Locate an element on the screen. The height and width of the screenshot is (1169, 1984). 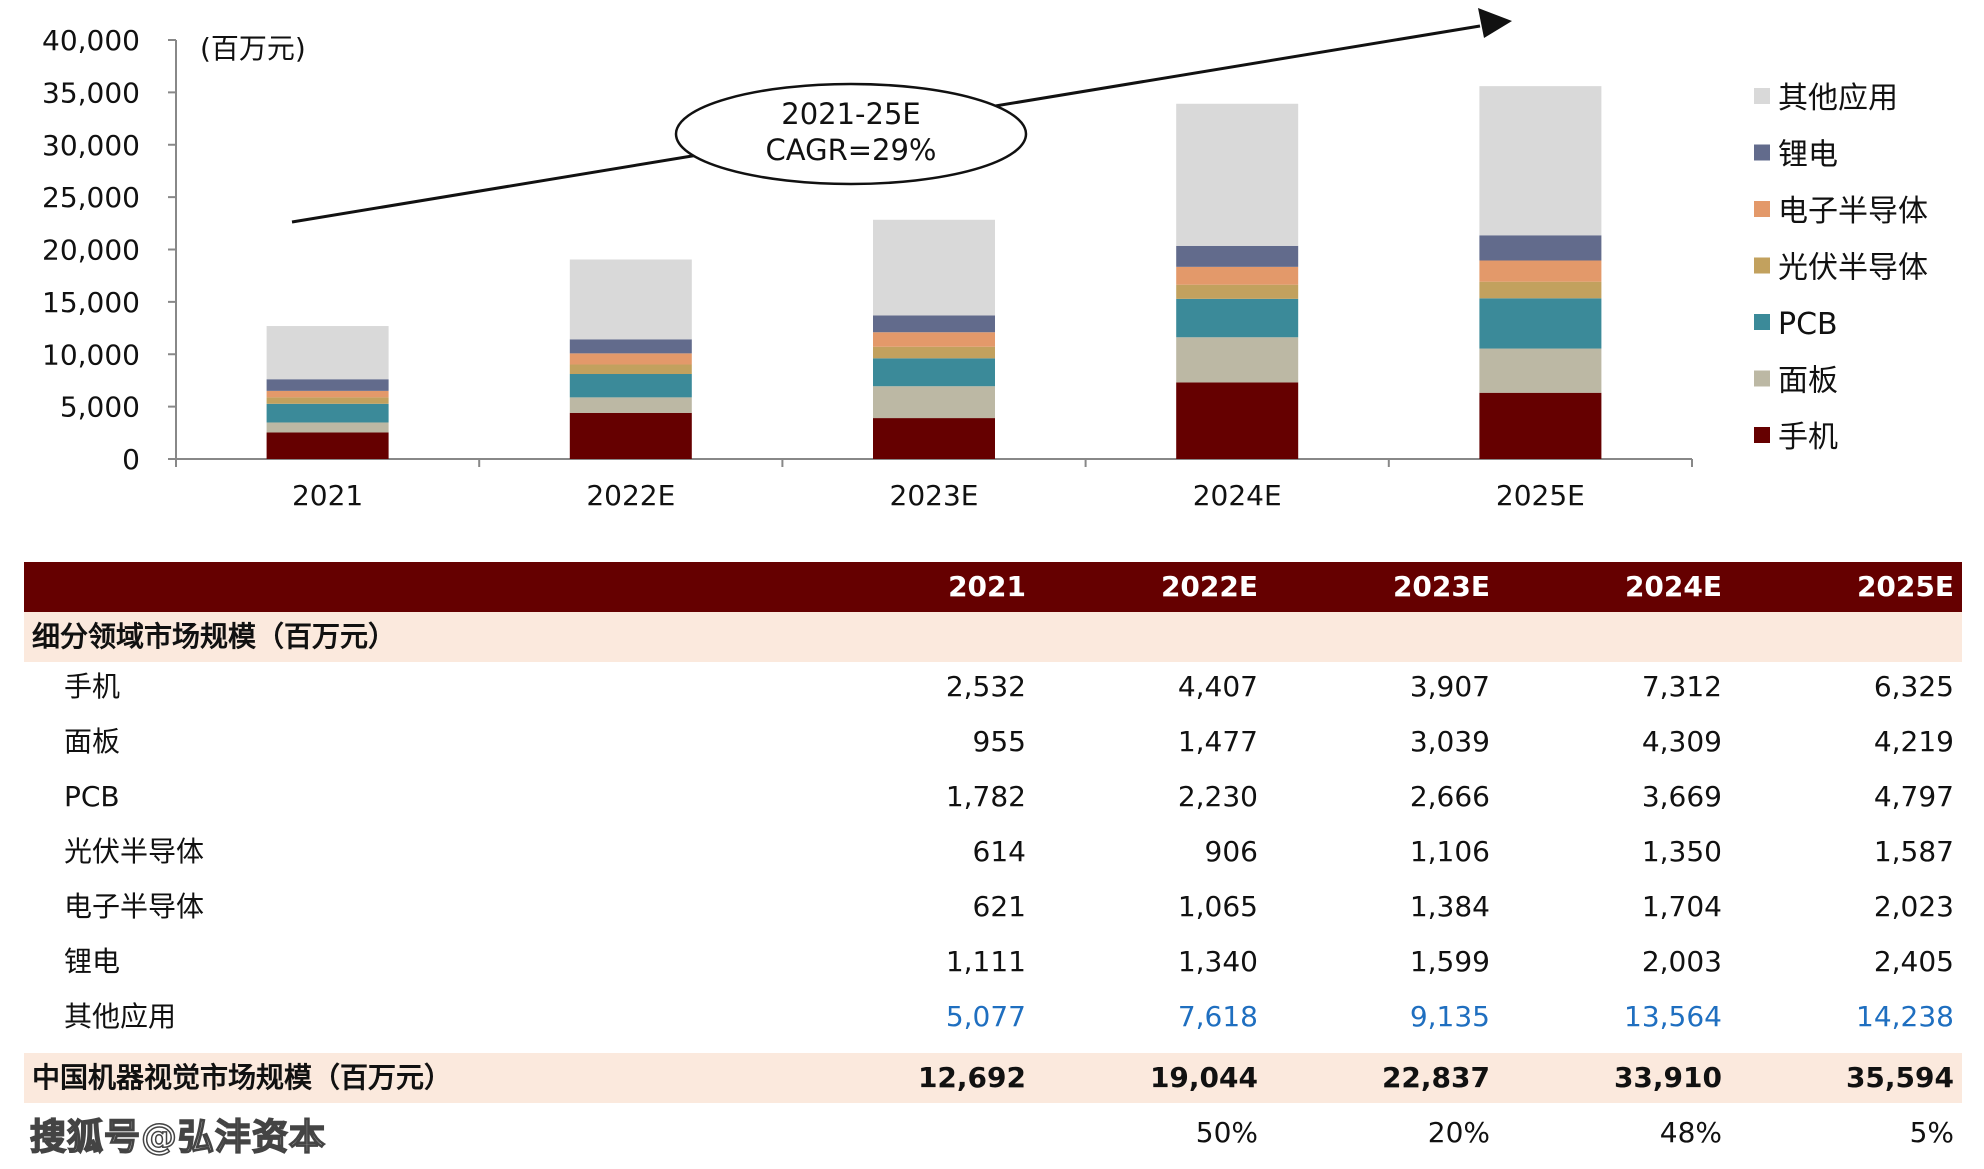
cagr-label-value: CAGR=29% is located at coordinates (851, 150).